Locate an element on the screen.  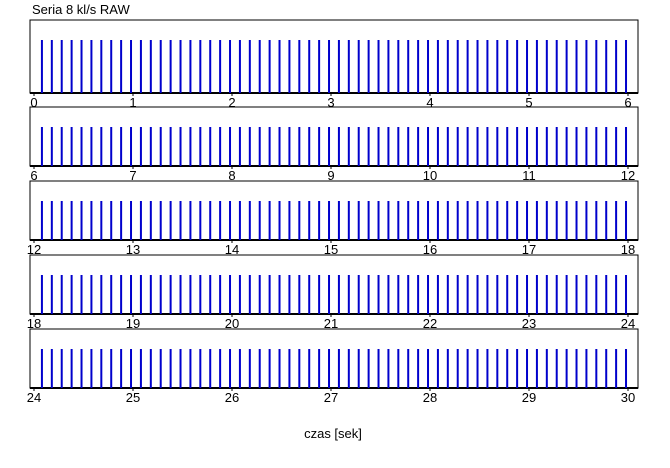
x-tick-label: 19 is located at coordinates (133, 323).